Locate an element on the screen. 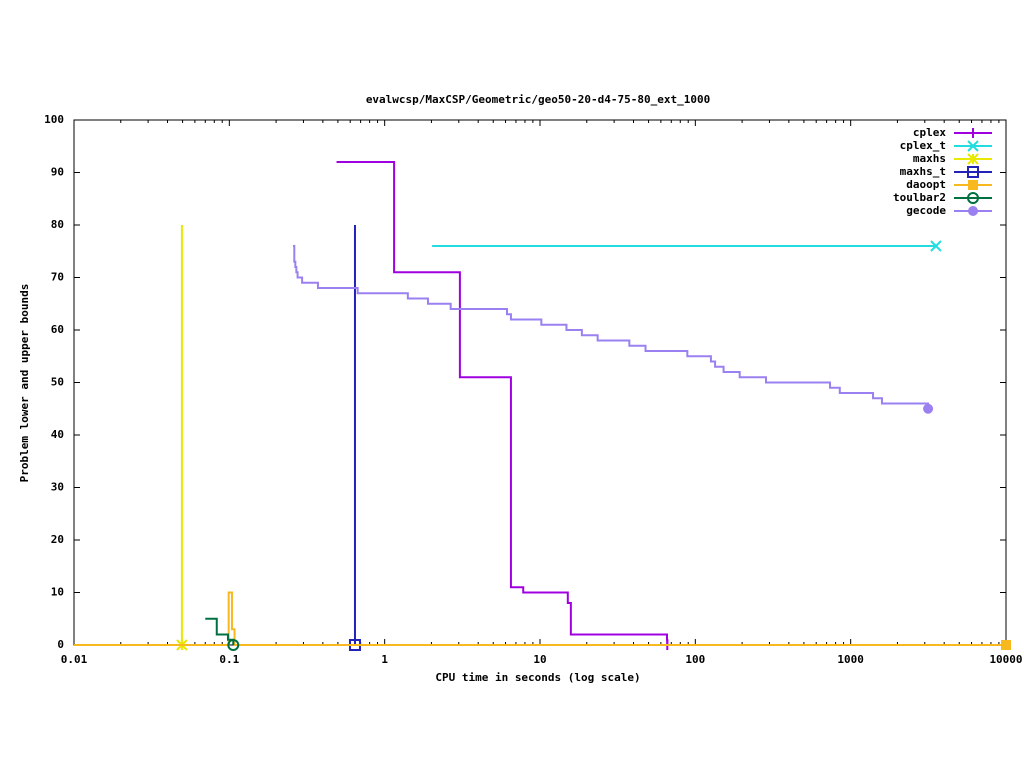  y-tick-label: 40 is located at coordinates (57, 434).